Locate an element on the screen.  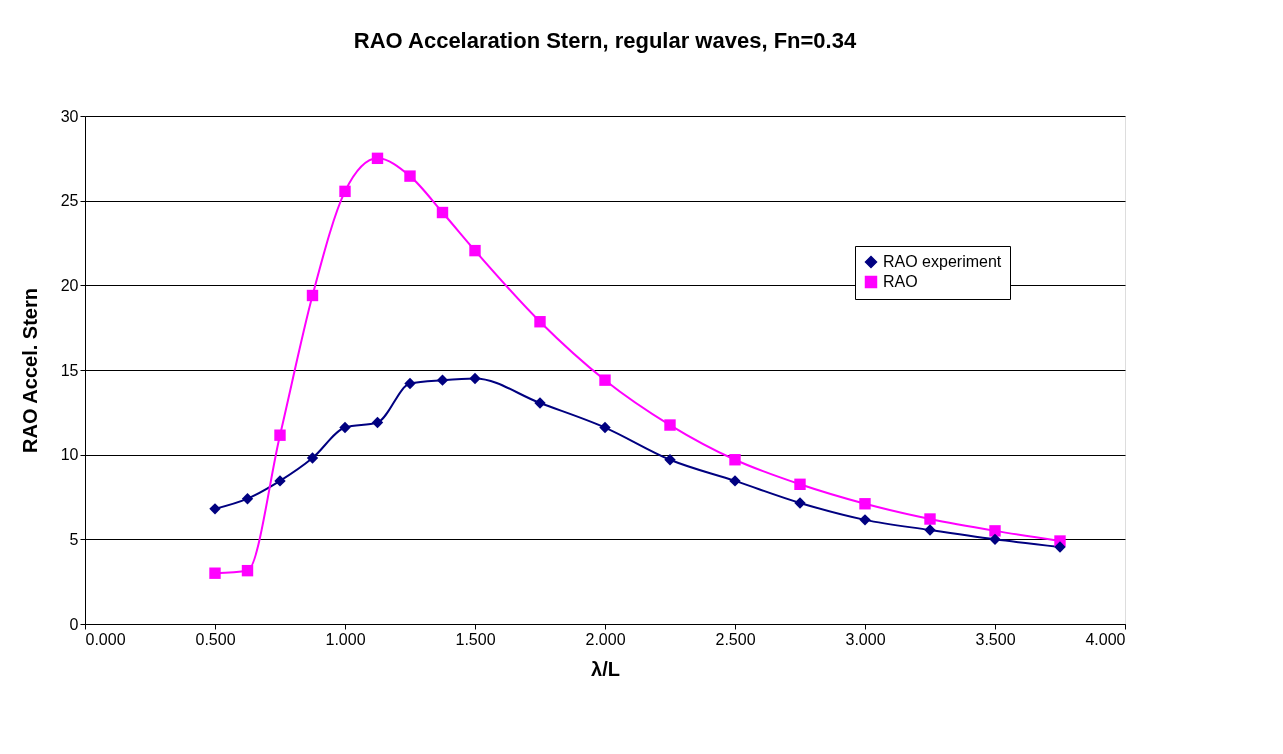
x-tick-label: 2.000 is located at coordinates (605, 639).